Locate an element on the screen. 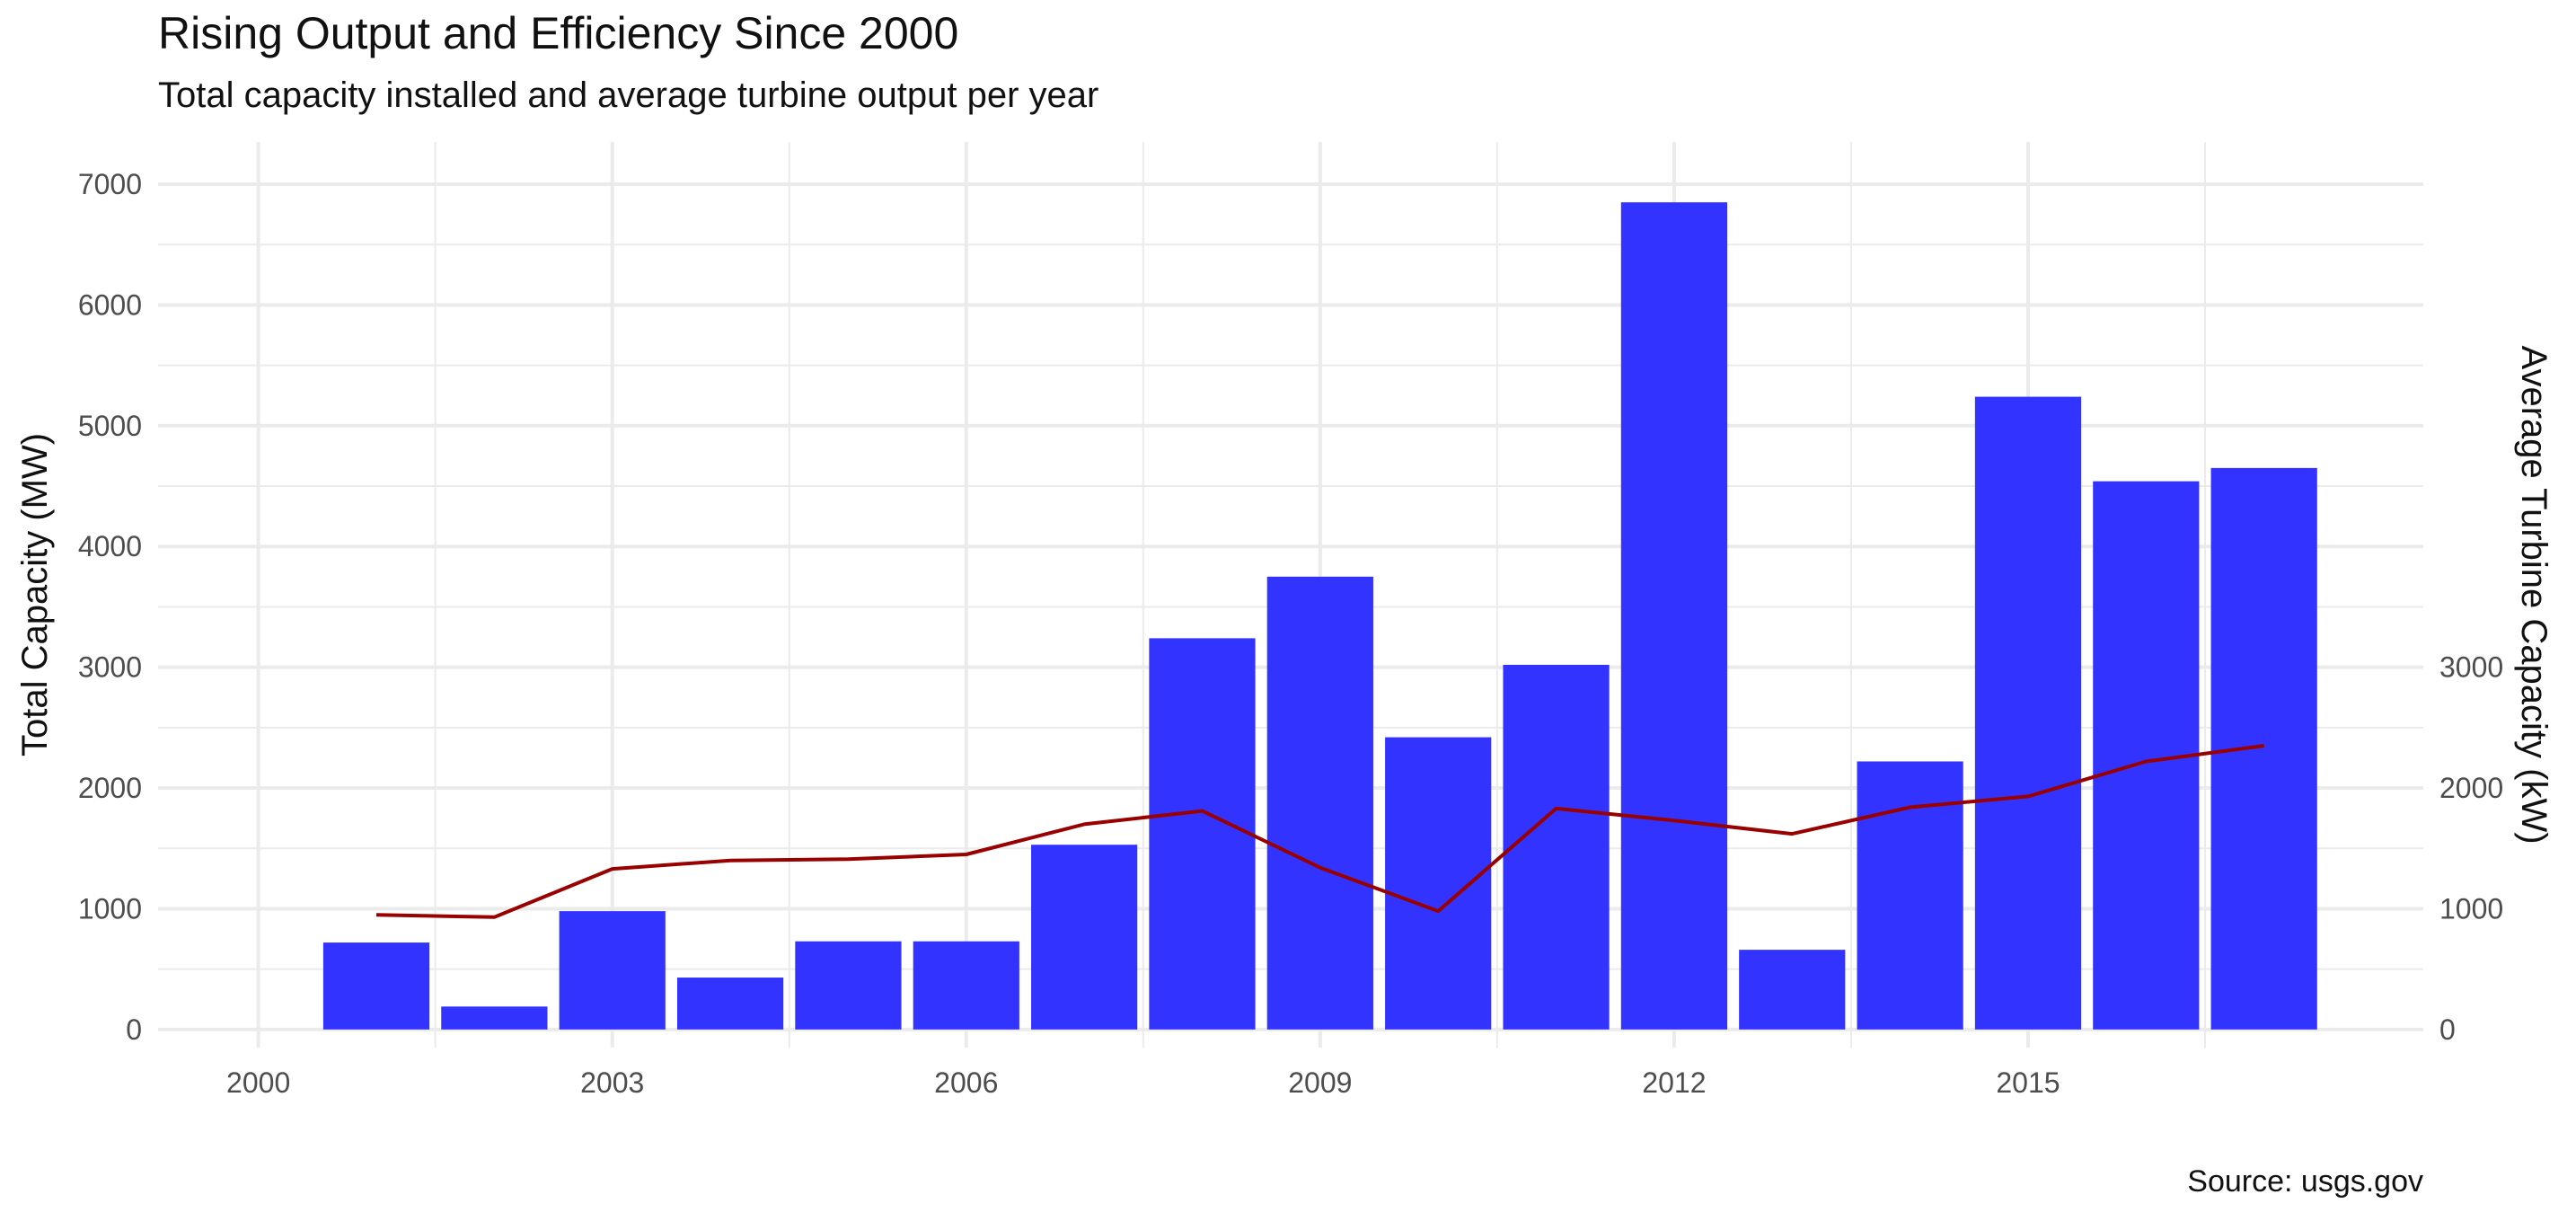 This screenshot has height=1221, width=2576. bar-2017 is located at coordinates (2263, 748).